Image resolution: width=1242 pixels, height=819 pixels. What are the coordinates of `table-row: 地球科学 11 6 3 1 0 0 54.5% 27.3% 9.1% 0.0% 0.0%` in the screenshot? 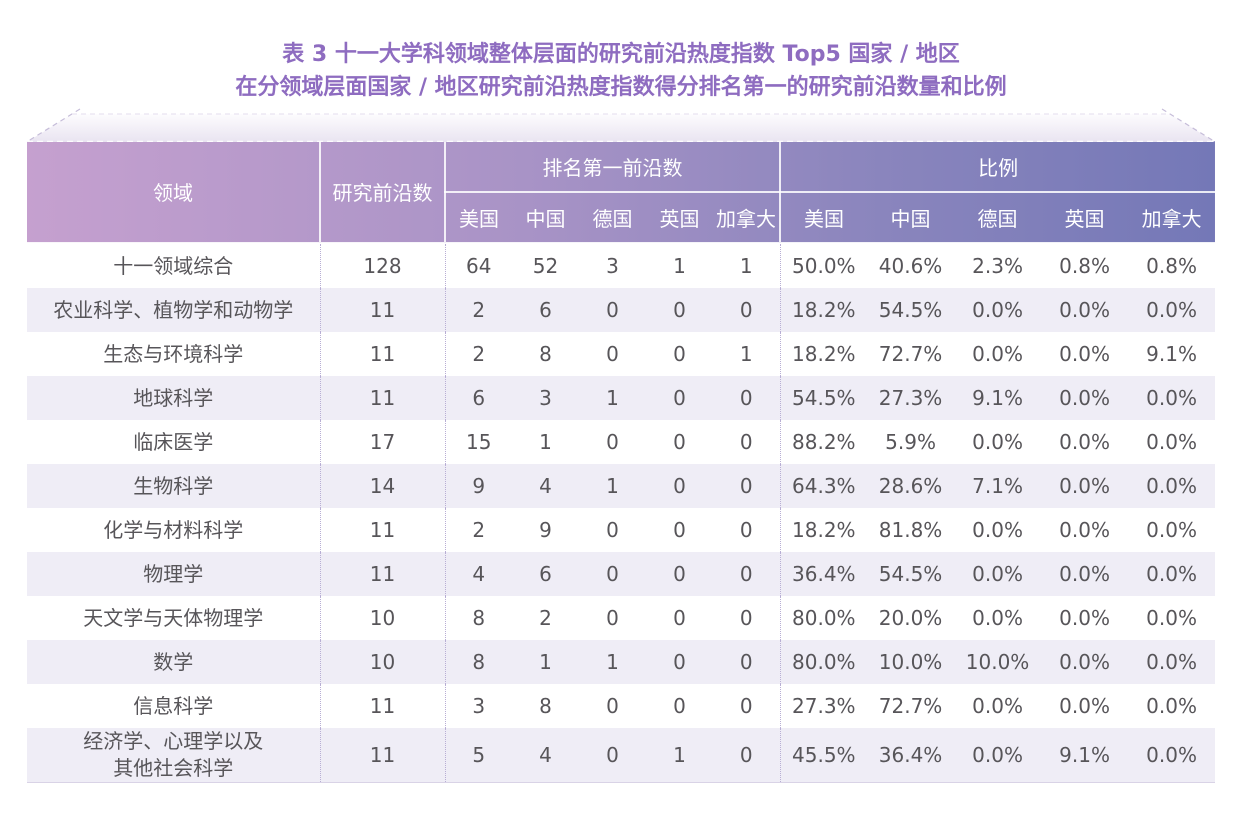 It's located at (621, 398).